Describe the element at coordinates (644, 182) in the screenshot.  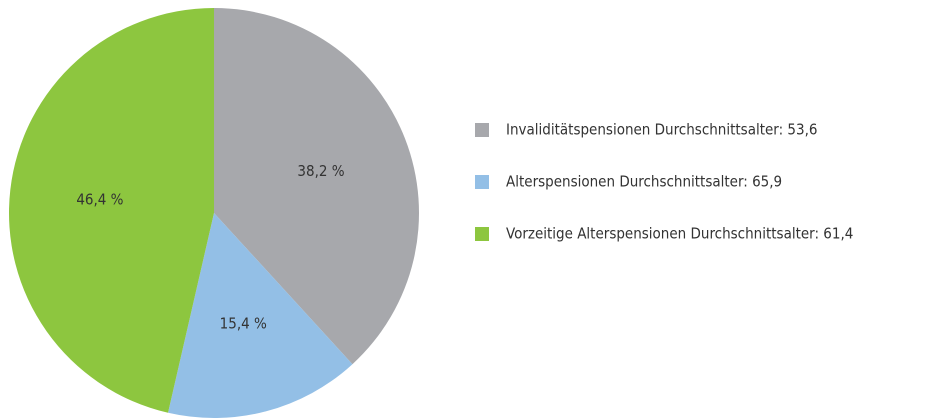
I see `legend-label: Alterspensionen Durchschnittsalter: 65,9` at that location.